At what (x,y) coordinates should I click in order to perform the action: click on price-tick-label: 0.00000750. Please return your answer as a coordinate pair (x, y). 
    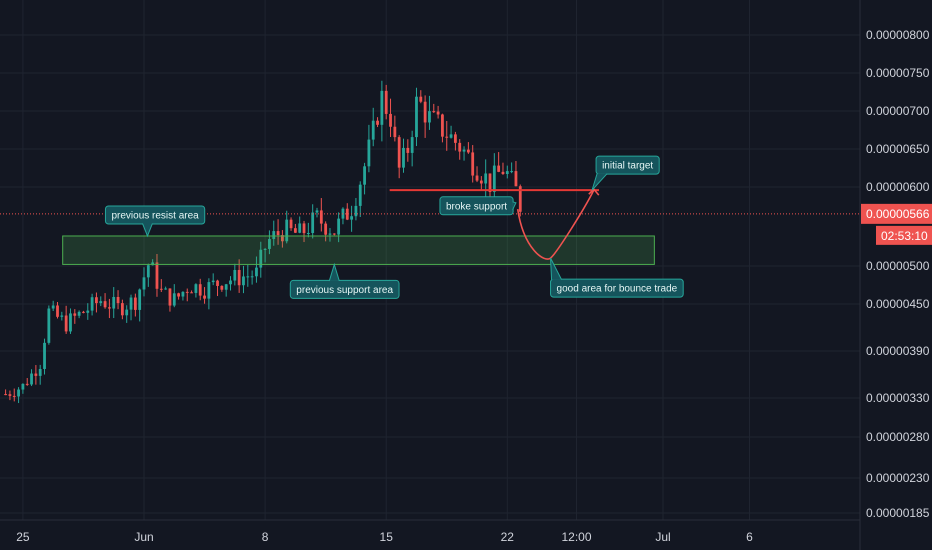
    Looking at the image, I should click on (898, 73).